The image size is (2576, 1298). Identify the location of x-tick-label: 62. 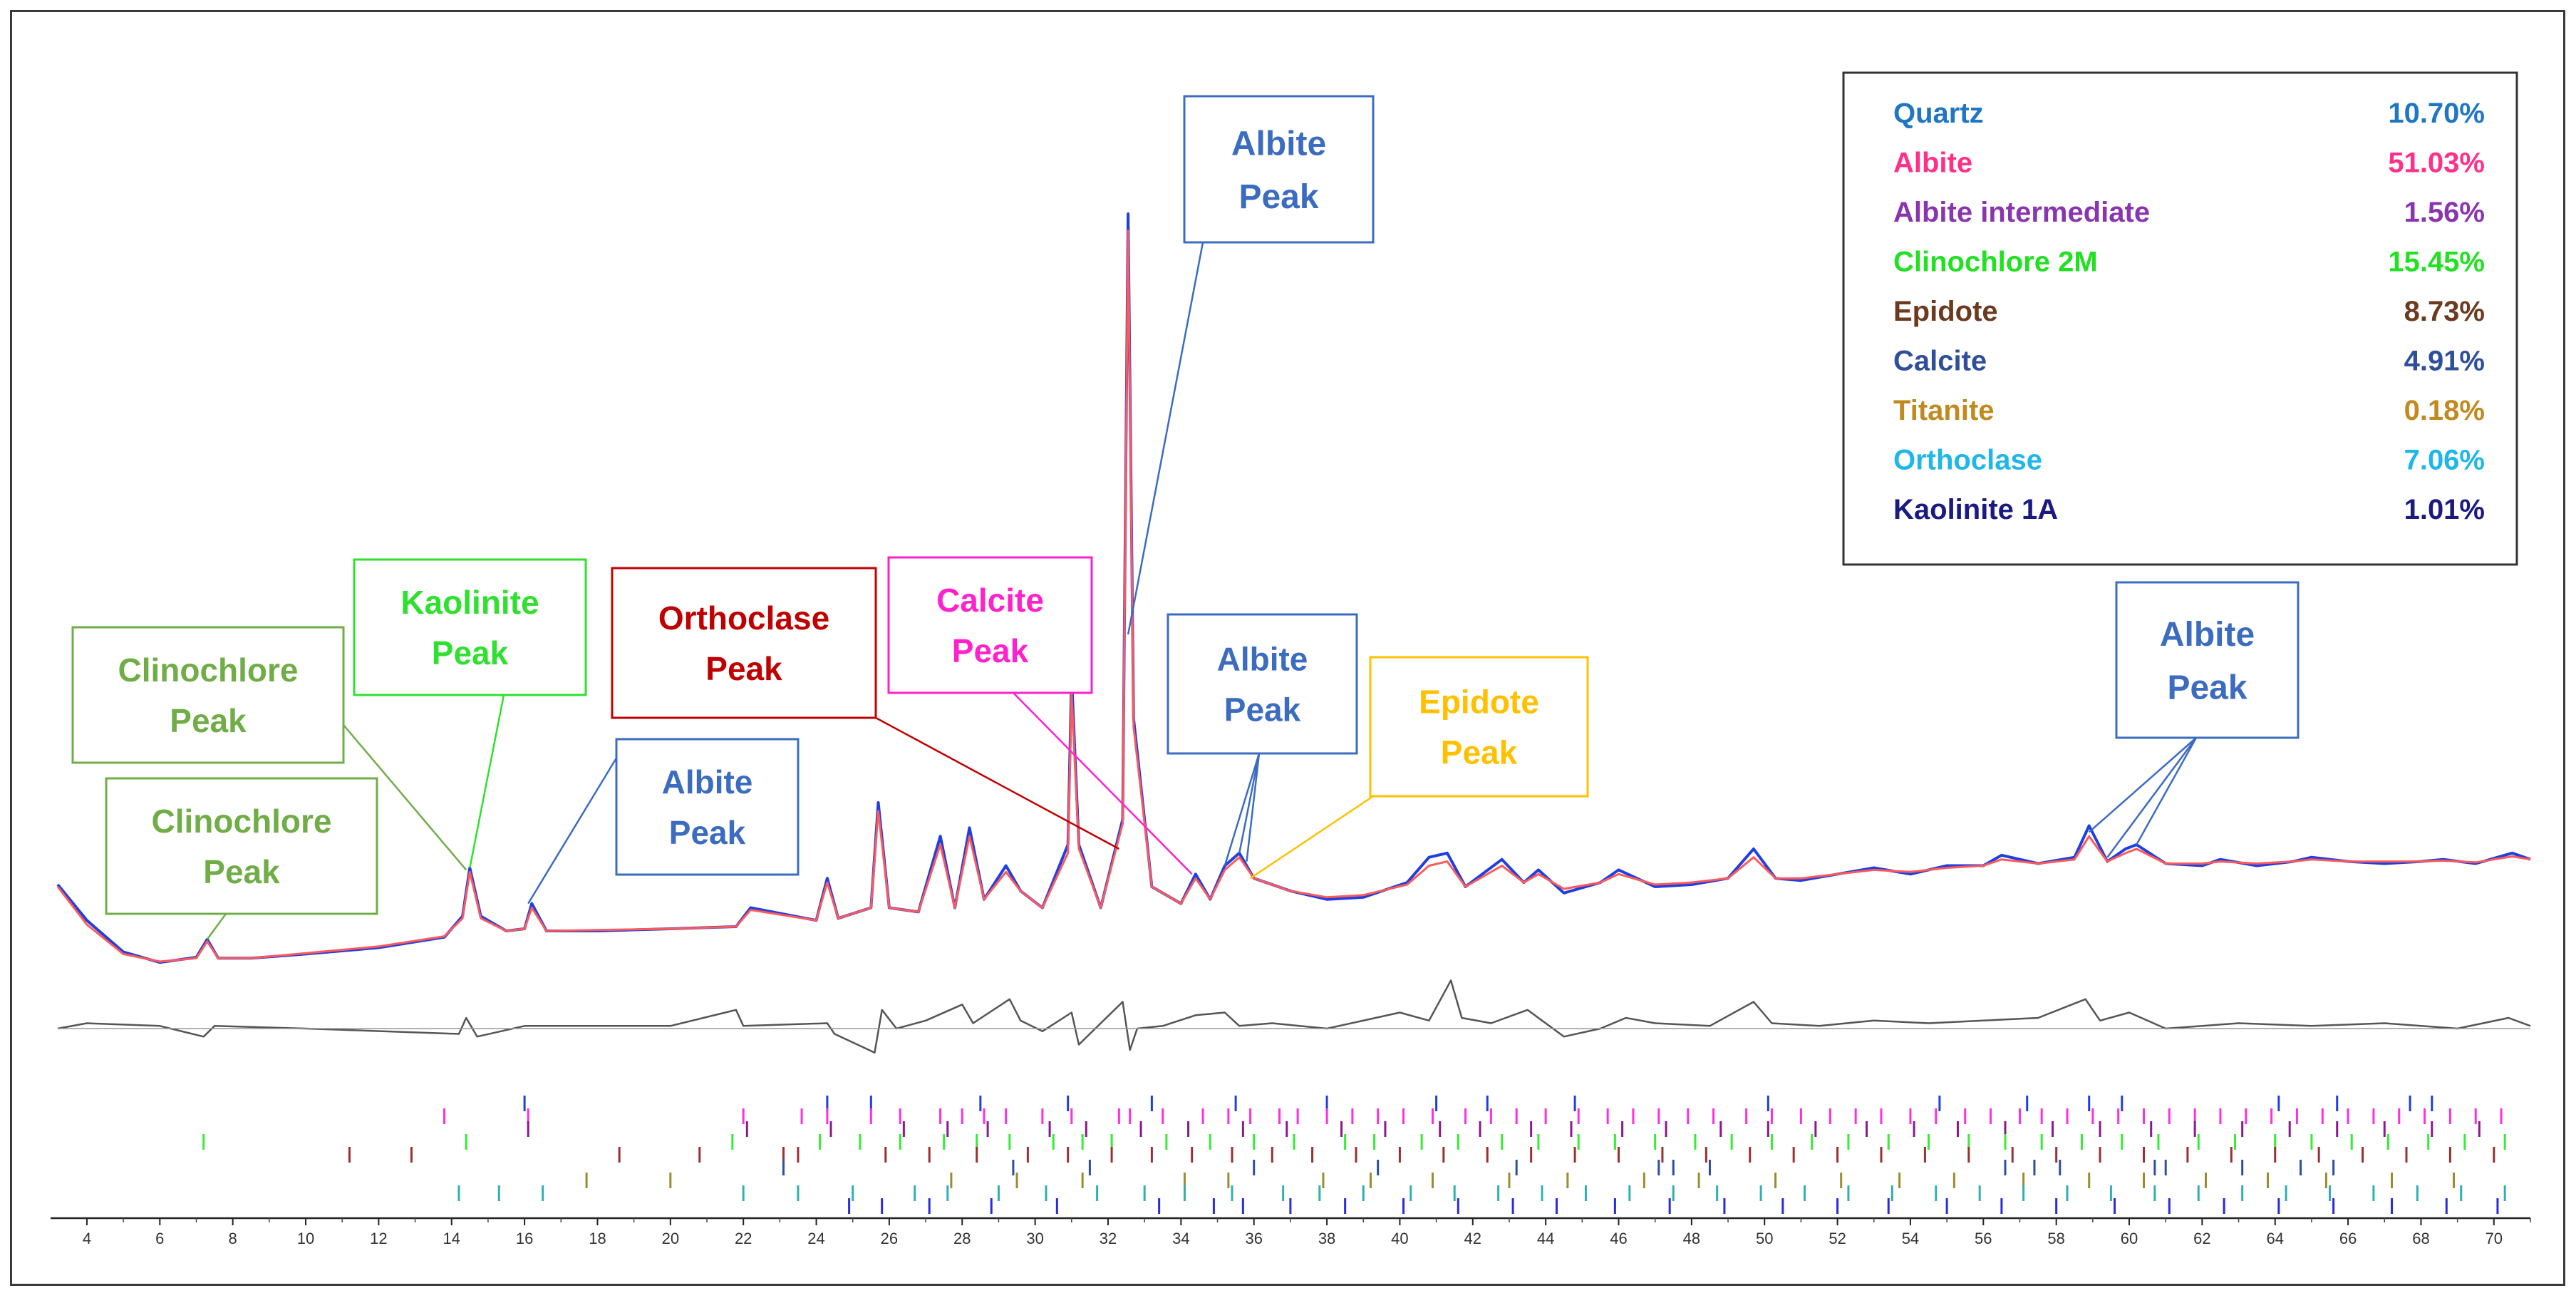
(2202, 1238).